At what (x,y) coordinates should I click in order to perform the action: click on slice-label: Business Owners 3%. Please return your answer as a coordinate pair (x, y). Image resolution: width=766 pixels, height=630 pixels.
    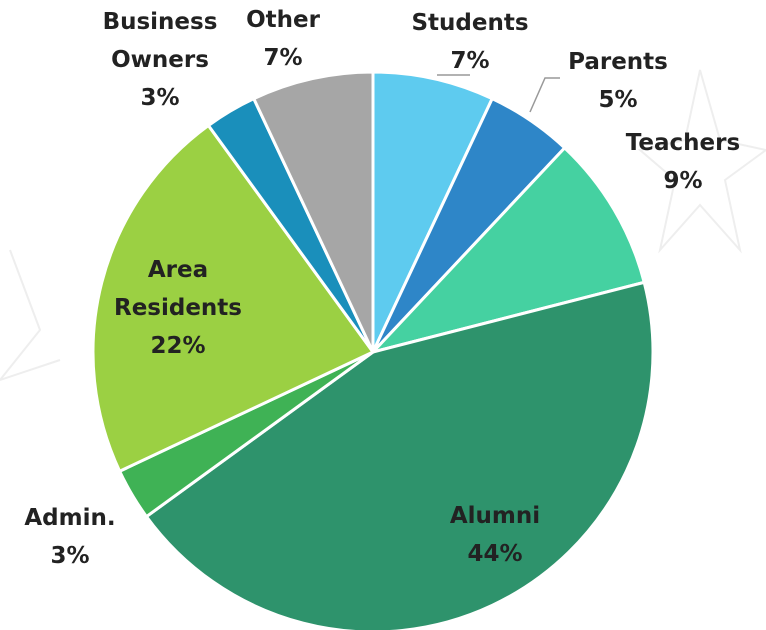
    Looking at the image, I should click on (160, 60).